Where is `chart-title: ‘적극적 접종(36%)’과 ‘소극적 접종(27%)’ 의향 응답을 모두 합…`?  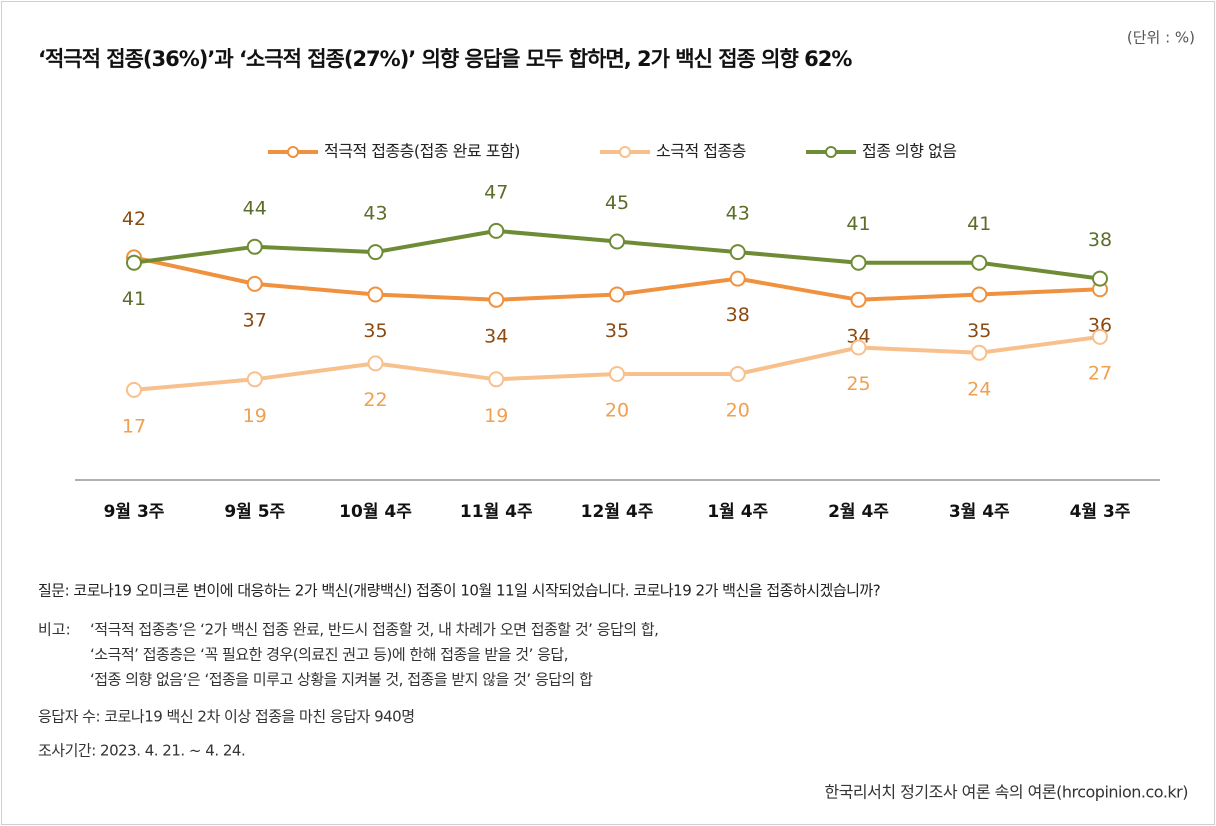
chart-title: ‘적극적 접종(36%)’과 ‘소극적 접종(27%)’ 의향 응답을 모두 합… is located at coordinates (445, 59).